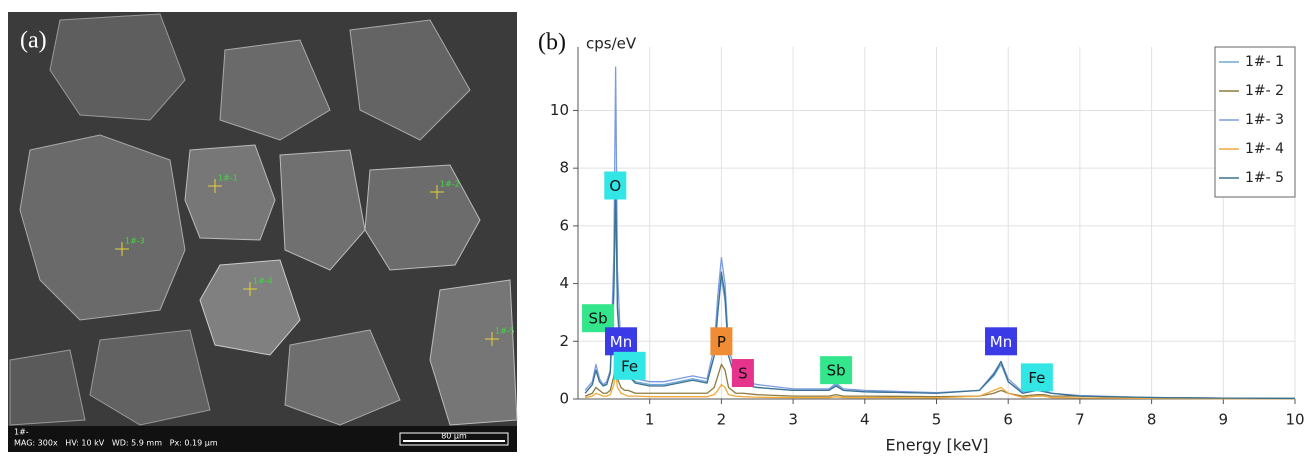 Image resolution: width=1309 pixels, height=461 pixels. What do you see at coordinates (564, 341) in the screenshot?
I see `y-tick-label: 2` at bounding box center [564, 341].